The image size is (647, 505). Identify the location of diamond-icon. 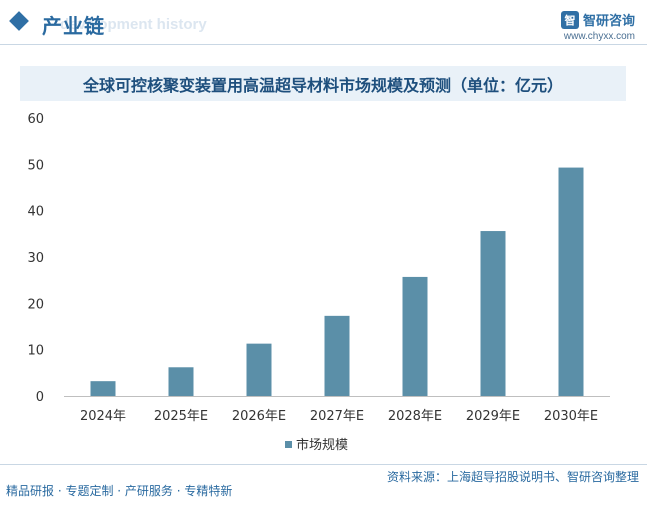
(19, 21).